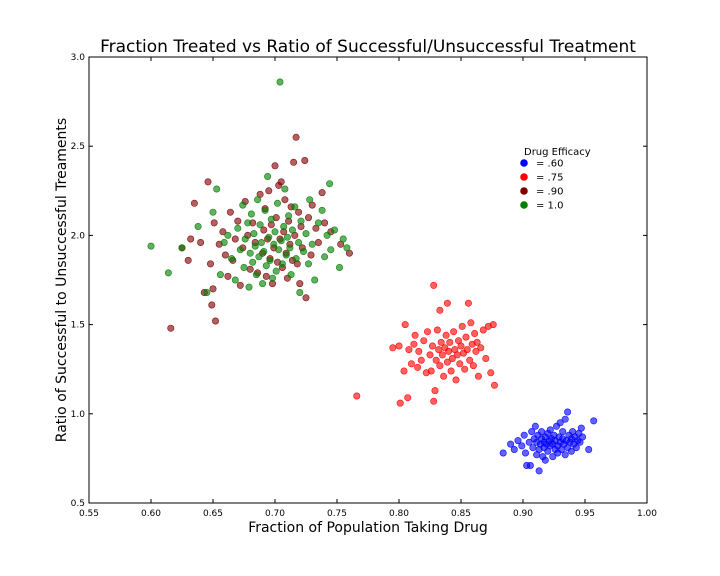 This screenshot has height=576, width=720. I want to click on y-tick-label: 2.5, so click(78, 147).